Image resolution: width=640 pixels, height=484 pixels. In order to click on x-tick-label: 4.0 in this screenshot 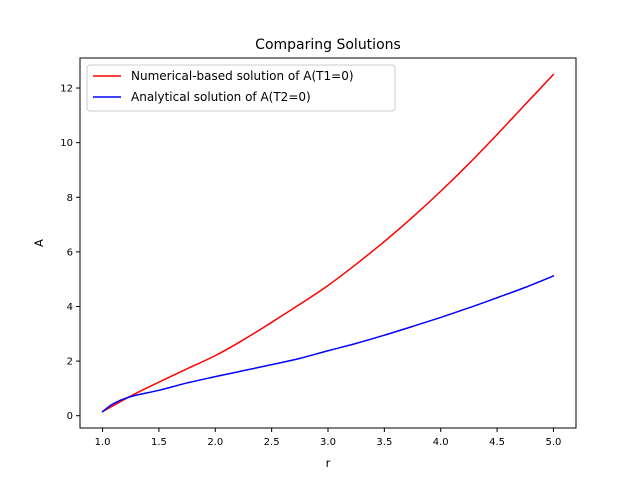, I will do `click(441, 442)`.